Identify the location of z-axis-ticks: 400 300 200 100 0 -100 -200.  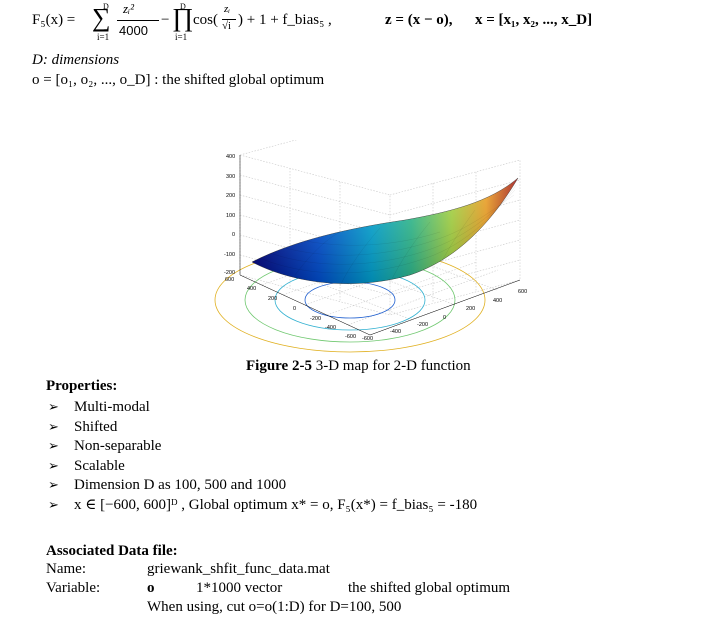
(229, 215).